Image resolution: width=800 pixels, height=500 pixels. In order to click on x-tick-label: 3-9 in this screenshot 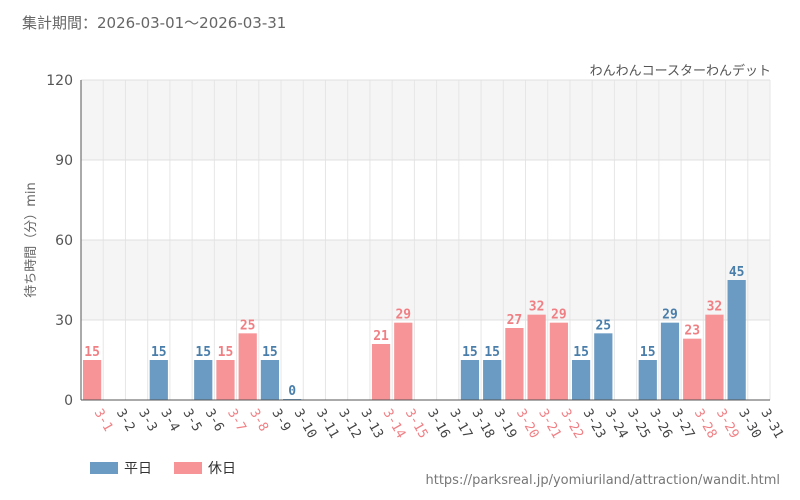, I will do `click(280, 421)`.